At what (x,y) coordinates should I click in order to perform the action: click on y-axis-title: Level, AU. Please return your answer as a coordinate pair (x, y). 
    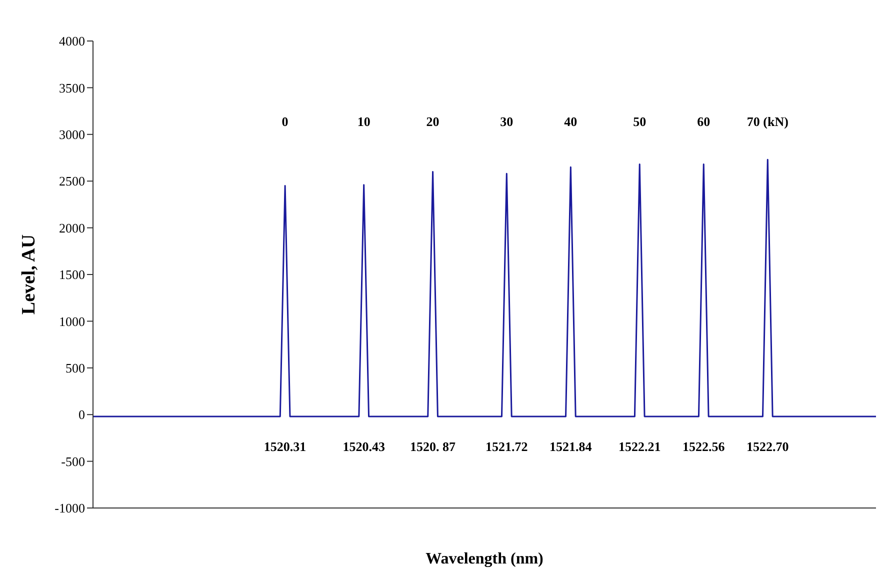
    Looking at the image, I should click on (29, 274).